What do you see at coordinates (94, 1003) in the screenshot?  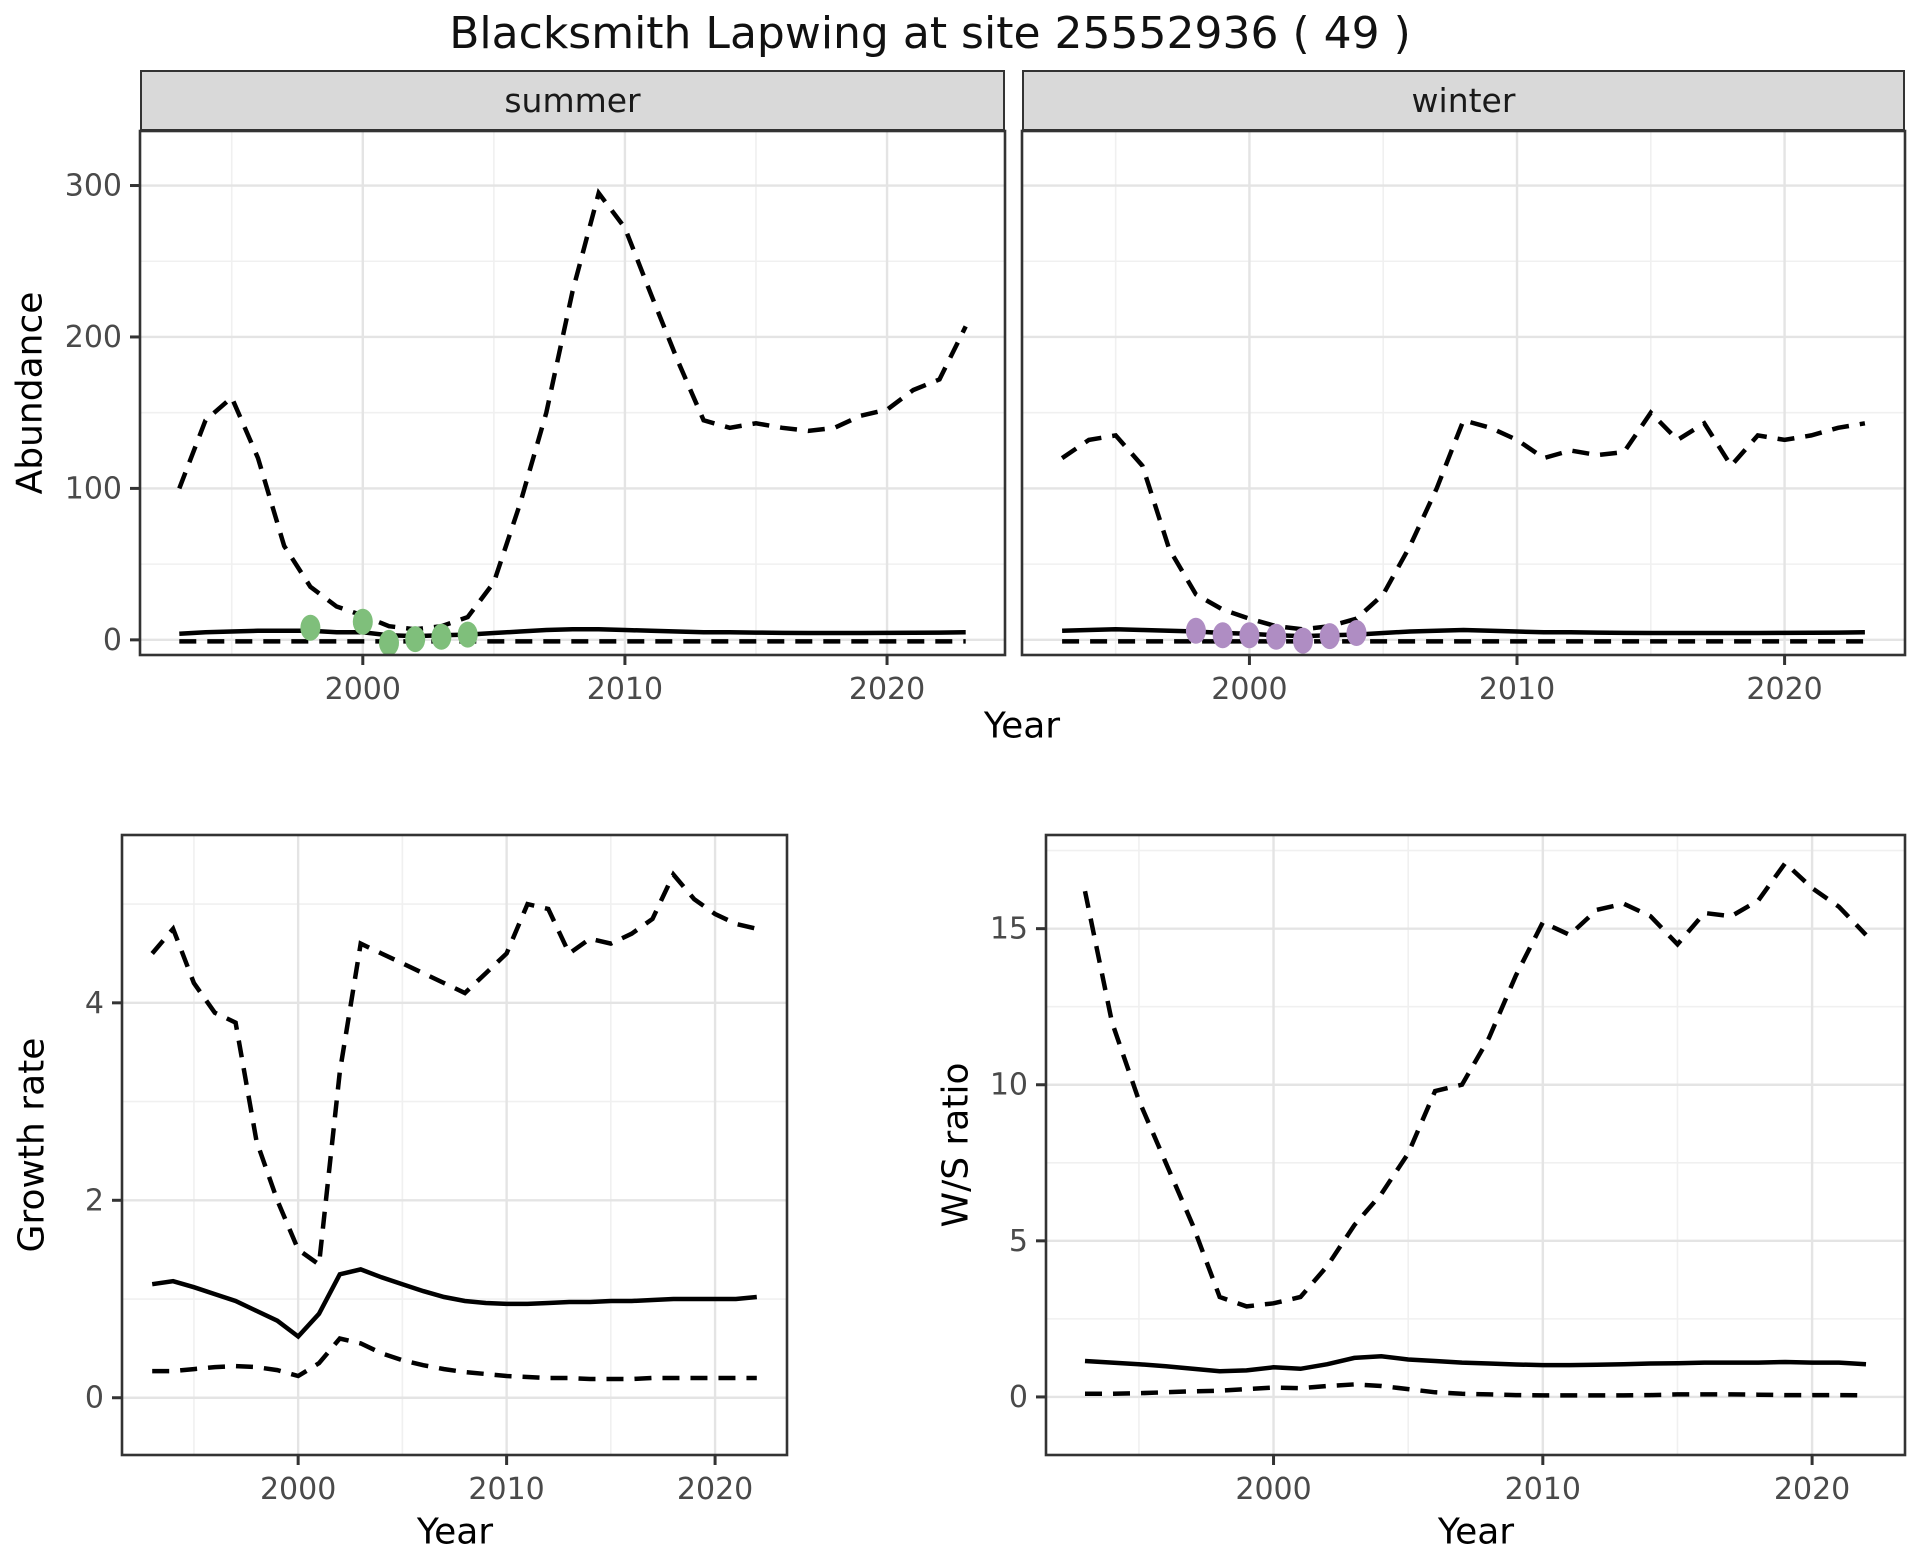 I see `y-tick-label: 4` at bounding box center [94, 1003].